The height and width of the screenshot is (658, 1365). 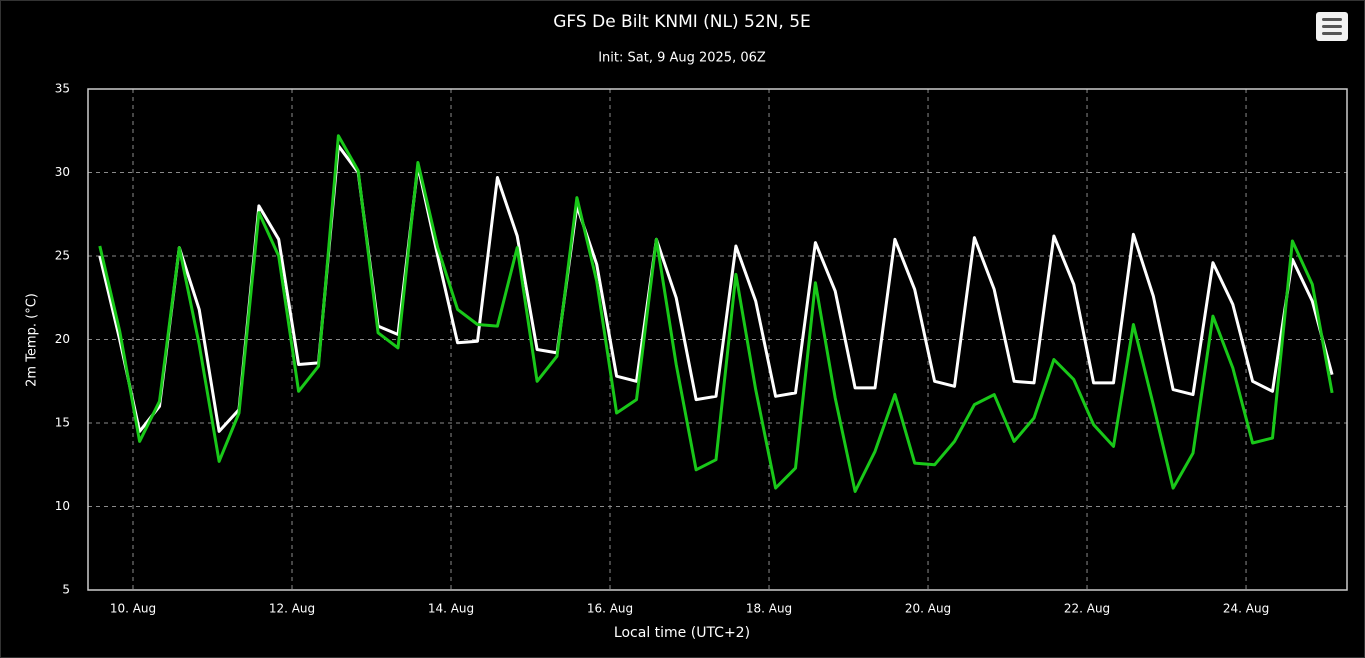 What do you see at coordinates (62, 423) in the screenshot?
I see `y-tick-label: 15` at bounding box center [62, 423].